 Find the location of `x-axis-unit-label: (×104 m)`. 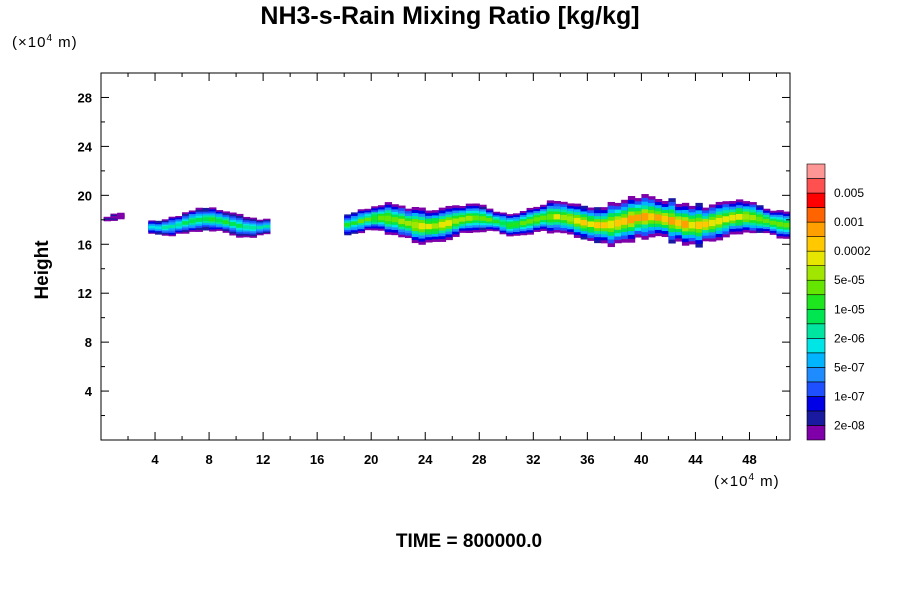

x-axis-unit-label: (×104 m) is located at coordinates (747, 481).